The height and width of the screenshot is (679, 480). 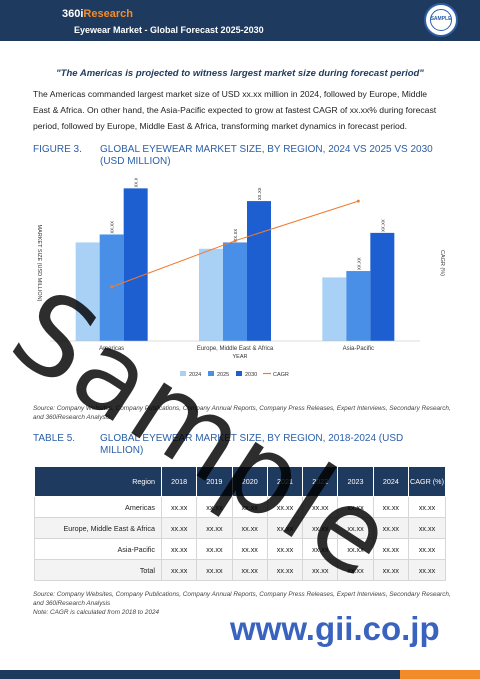 I want to click on footer-accent, so click(x=440, y=674).